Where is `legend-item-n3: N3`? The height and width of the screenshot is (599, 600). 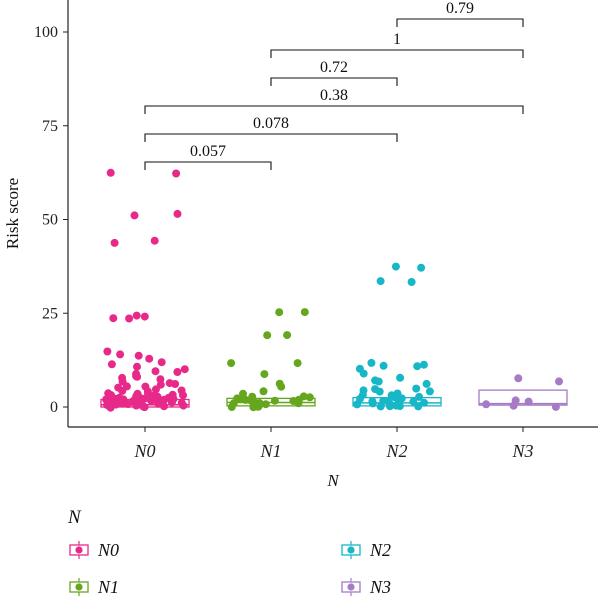
legend-item-n3: N3 is located at coordinates (365, 587).